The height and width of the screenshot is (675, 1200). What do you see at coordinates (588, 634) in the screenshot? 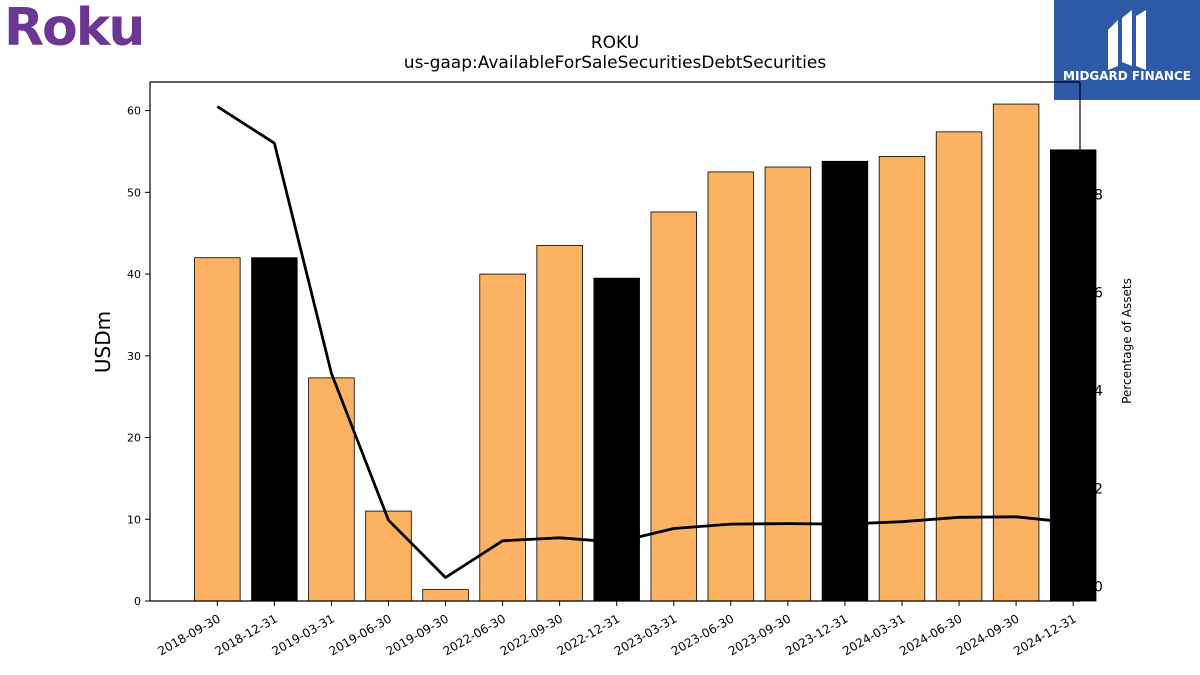
I see `x-tick-label-2022-12-31: 2022-12-31` at bounding box center [588, 634].